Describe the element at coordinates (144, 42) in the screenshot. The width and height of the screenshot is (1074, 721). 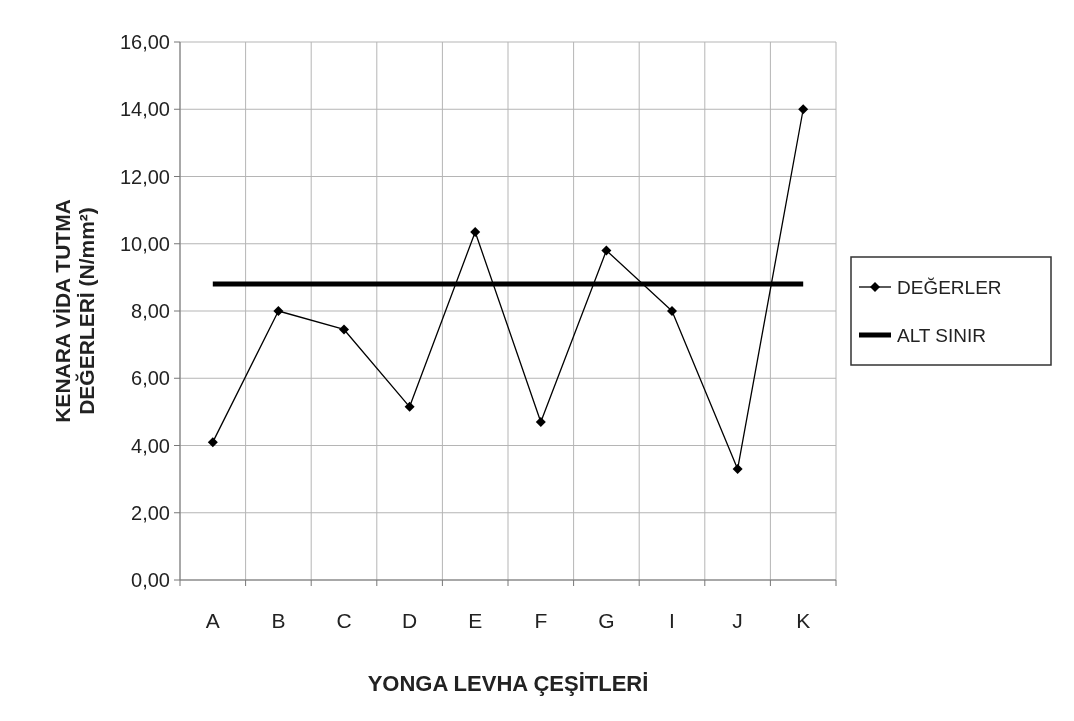
I see `y-tick-label: 16,00` at that location.